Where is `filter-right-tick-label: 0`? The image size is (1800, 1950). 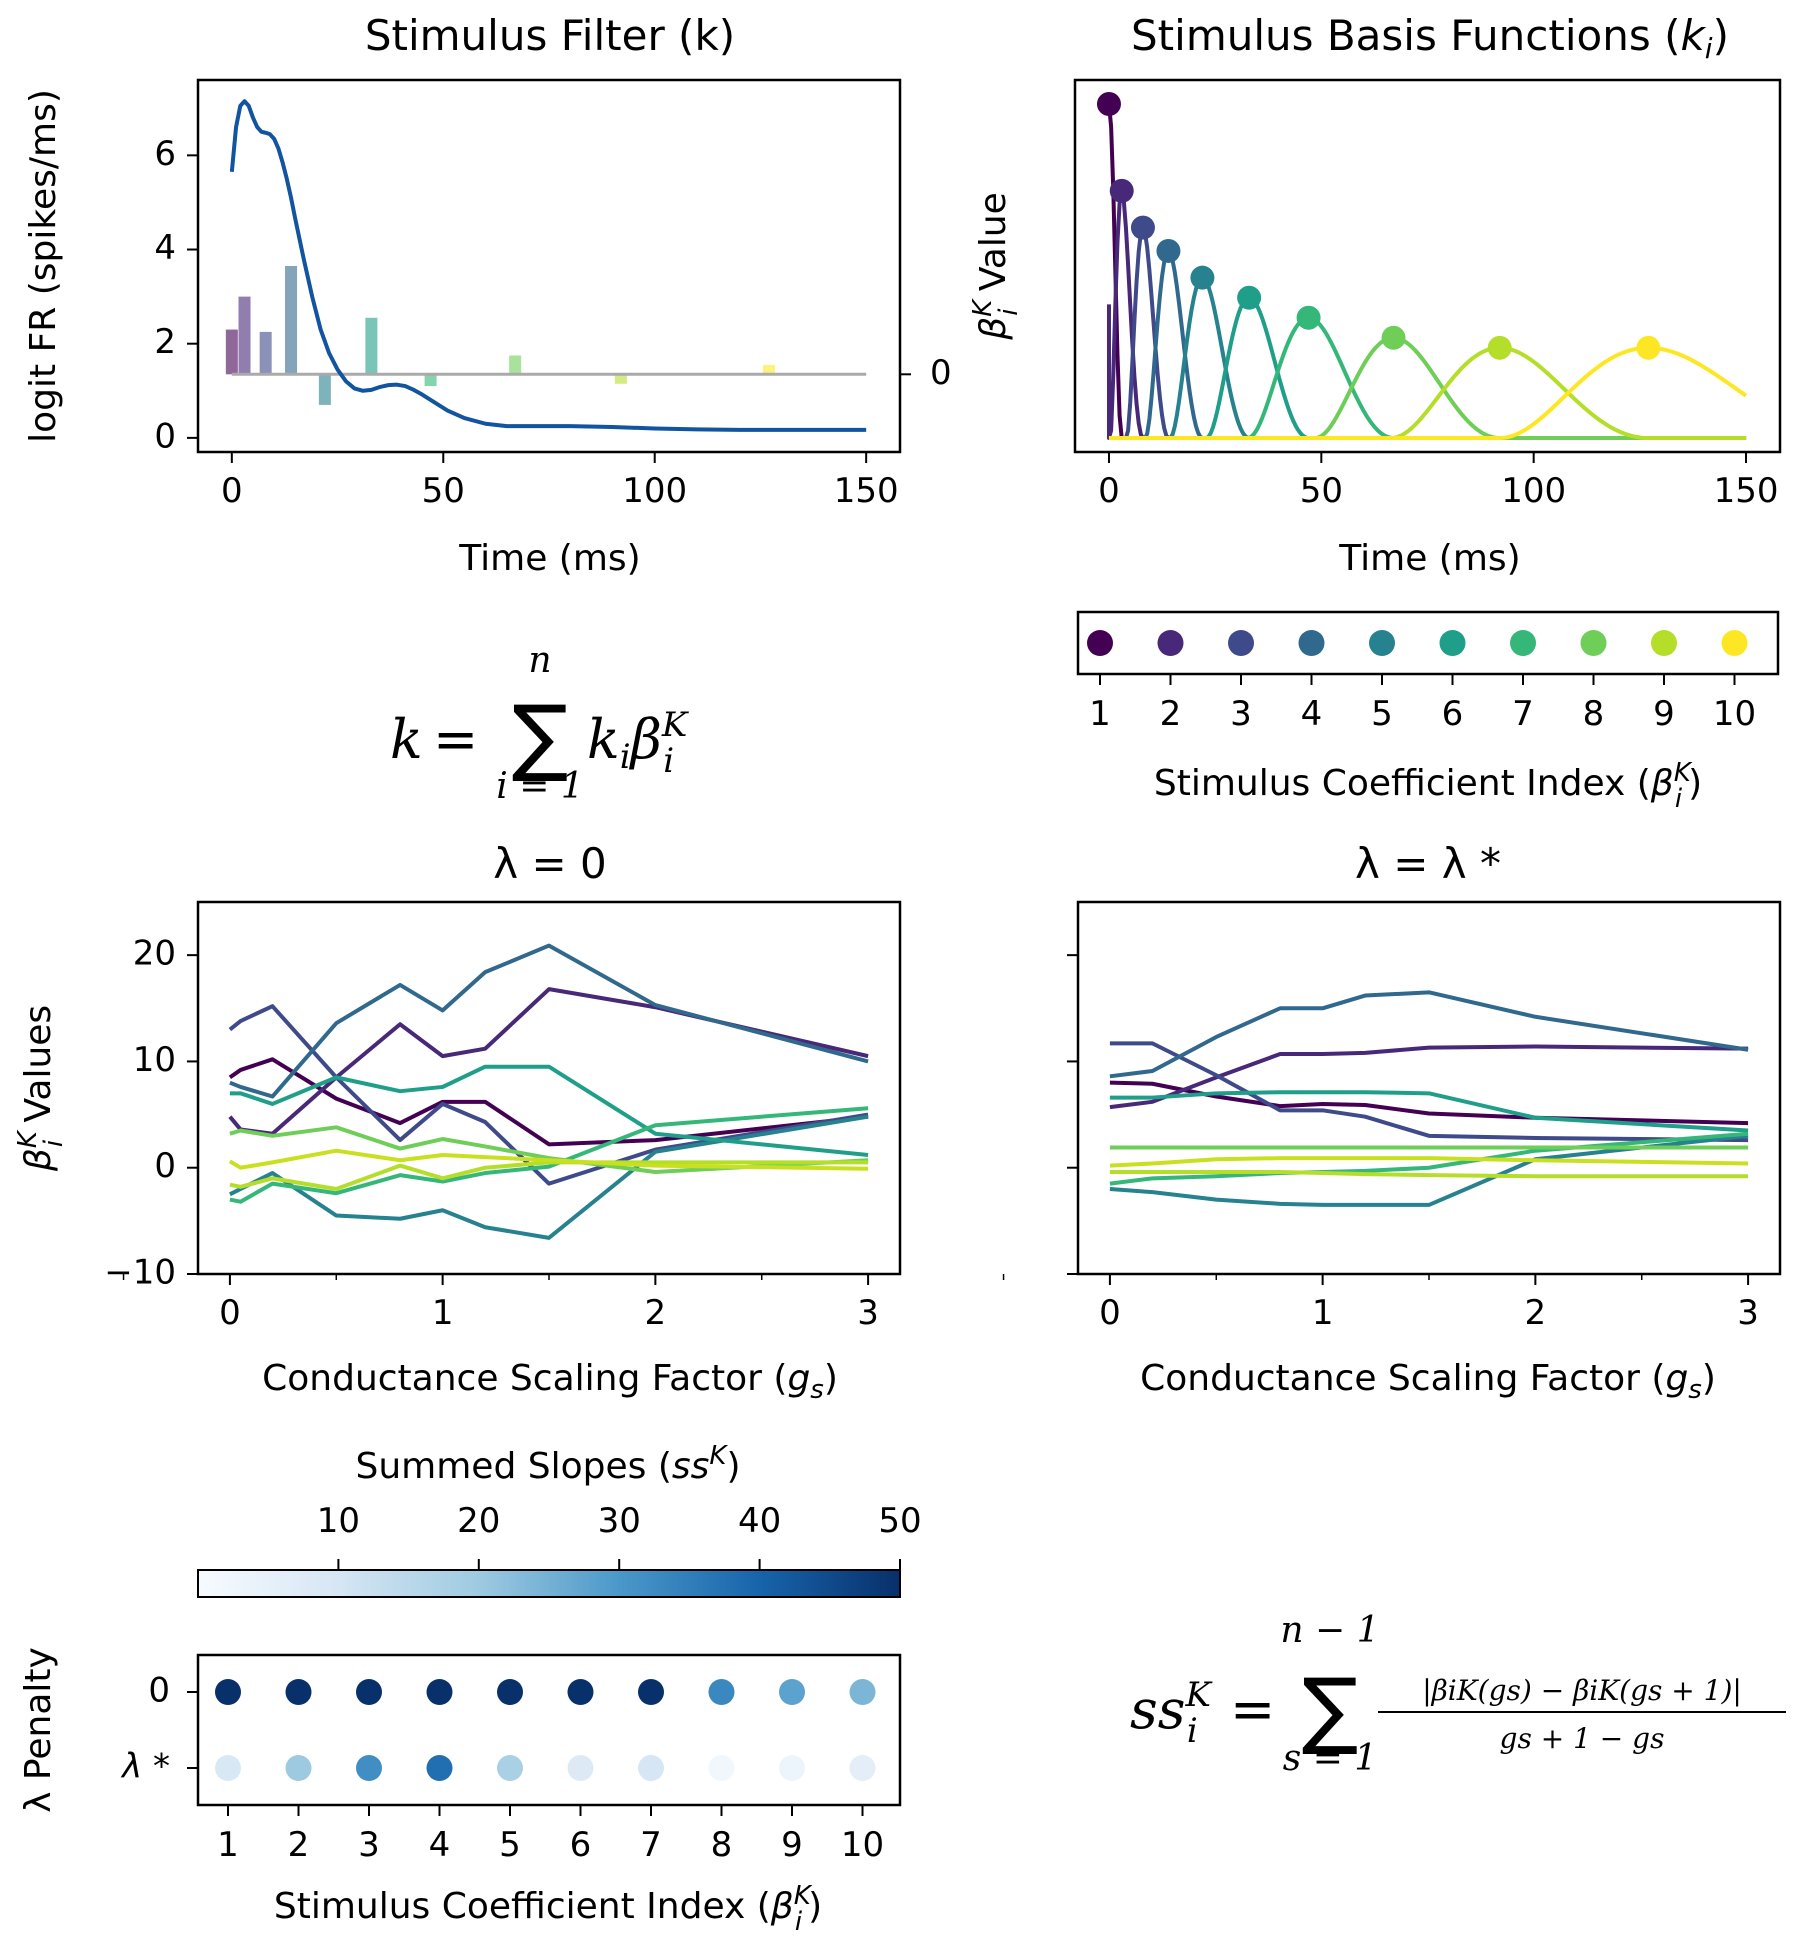 filter-right-tick-label: 0 is located at coordinates (941, 373).